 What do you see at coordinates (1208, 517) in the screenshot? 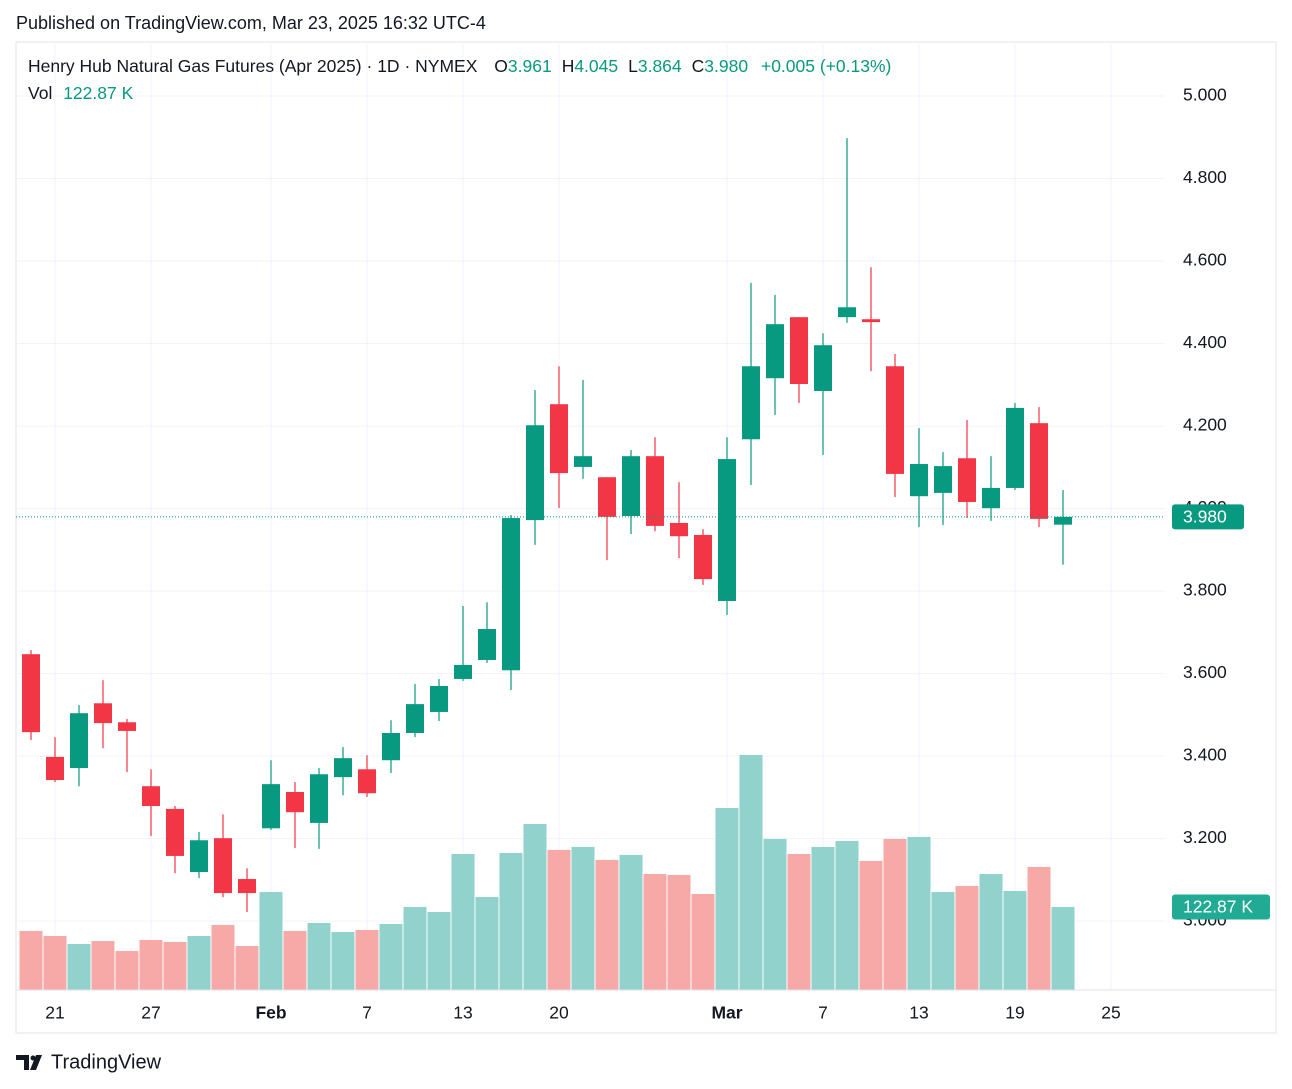
I see `last-price-box` at bounding box center [1208, 517].